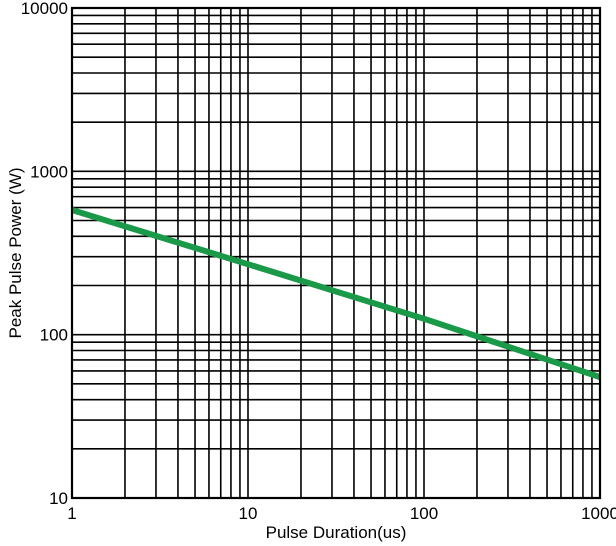 This screenshot has width=616, height=546. Describe the element at coordinates (71, 513) in the screenshot. I see `x-tick-label: 1` at that location.